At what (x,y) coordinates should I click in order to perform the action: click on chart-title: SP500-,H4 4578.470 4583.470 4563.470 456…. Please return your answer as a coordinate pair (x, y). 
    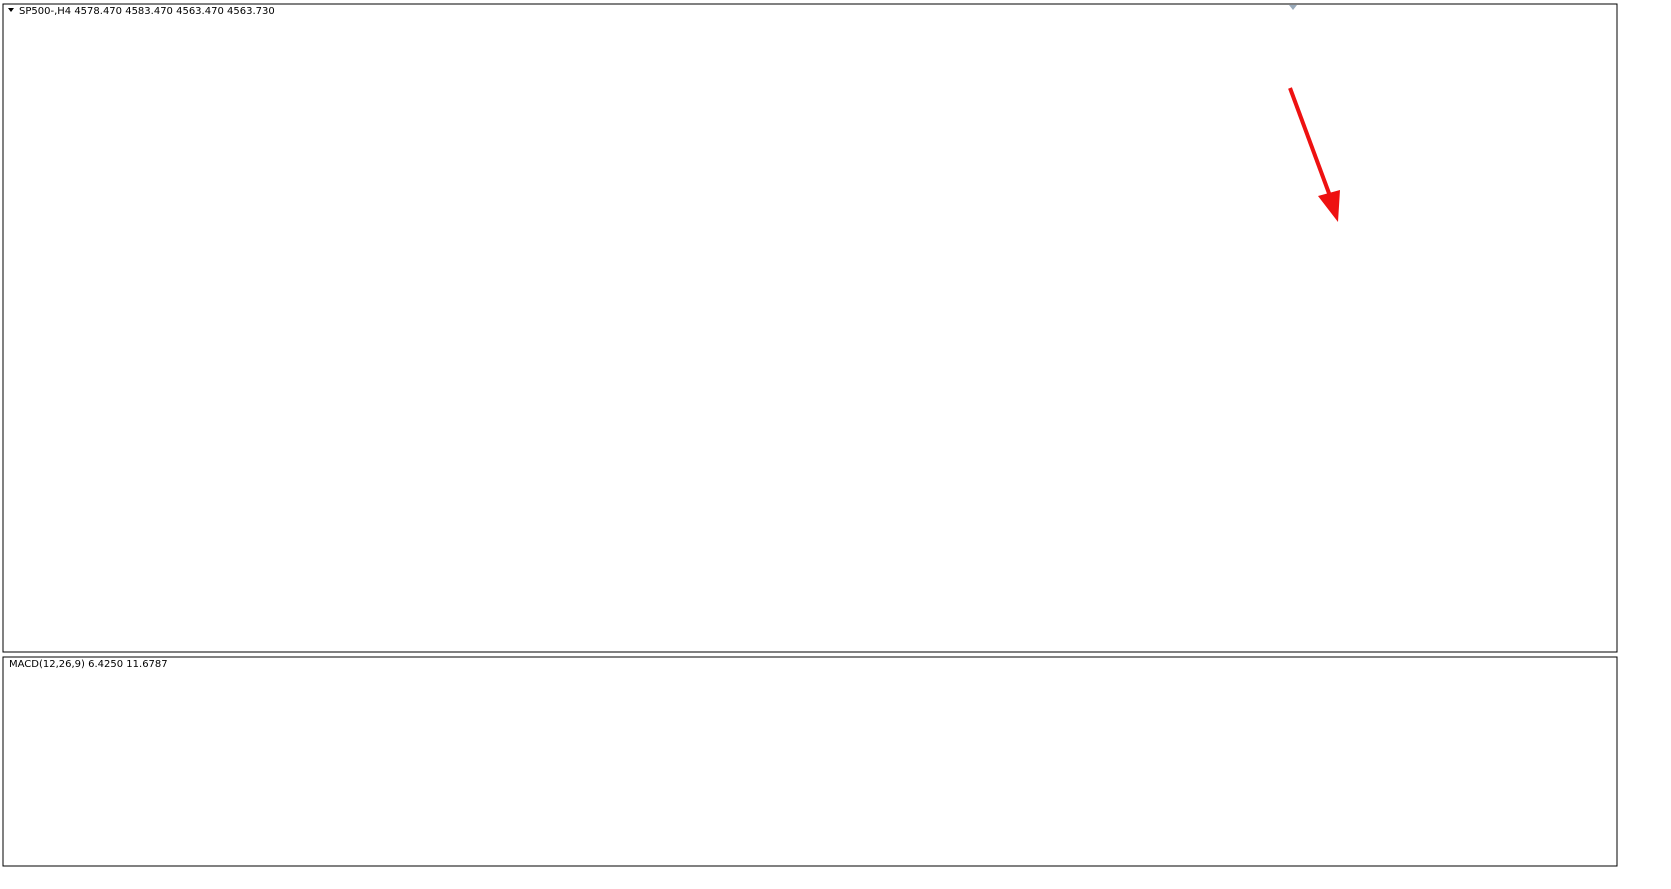
    Looking at the image, I should click on (147, 11).